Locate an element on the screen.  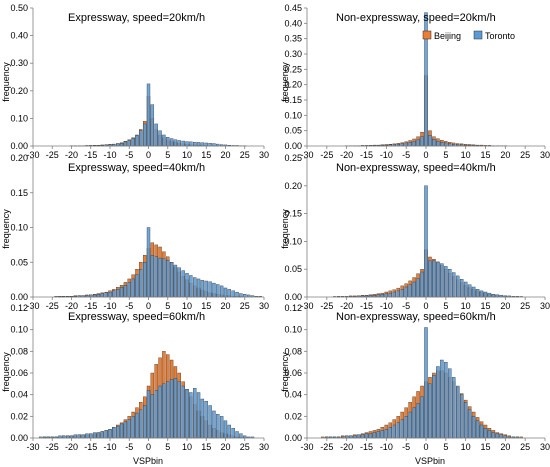
legend: Beijing Toronto is located at coordinates (468, 35).